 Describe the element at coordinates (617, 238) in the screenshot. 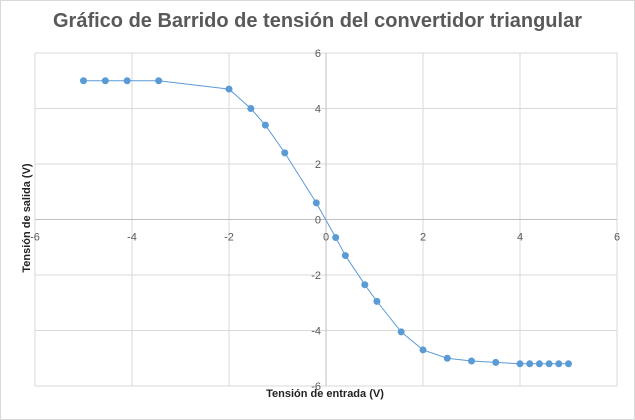

I see `x-tick-label: 6` at that location.